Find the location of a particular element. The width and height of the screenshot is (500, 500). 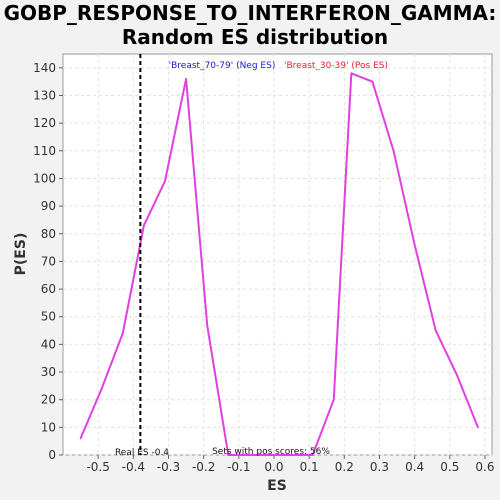

y-tick-label: 140 is located at coordinates (44, 68).